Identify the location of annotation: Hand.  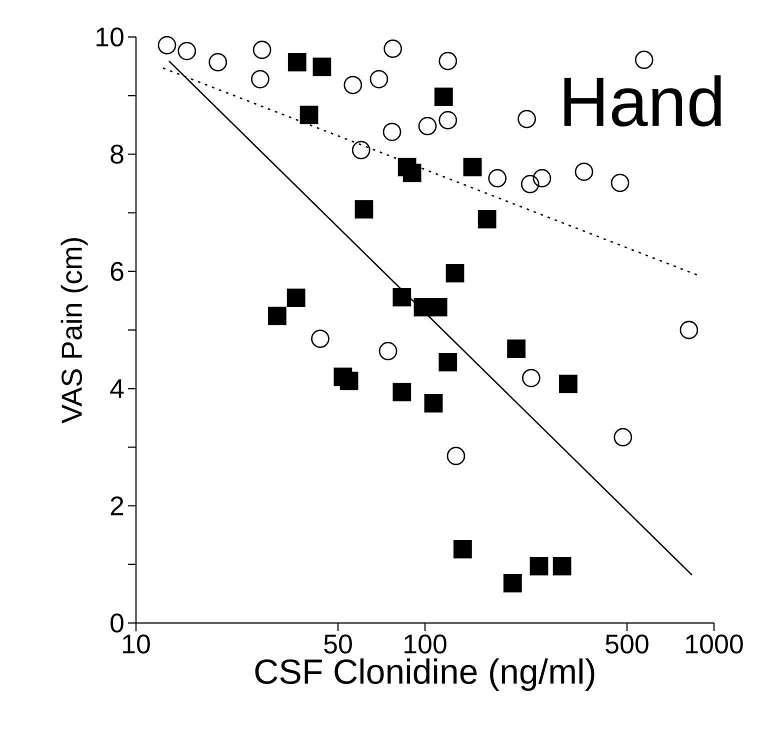
(642, 101).